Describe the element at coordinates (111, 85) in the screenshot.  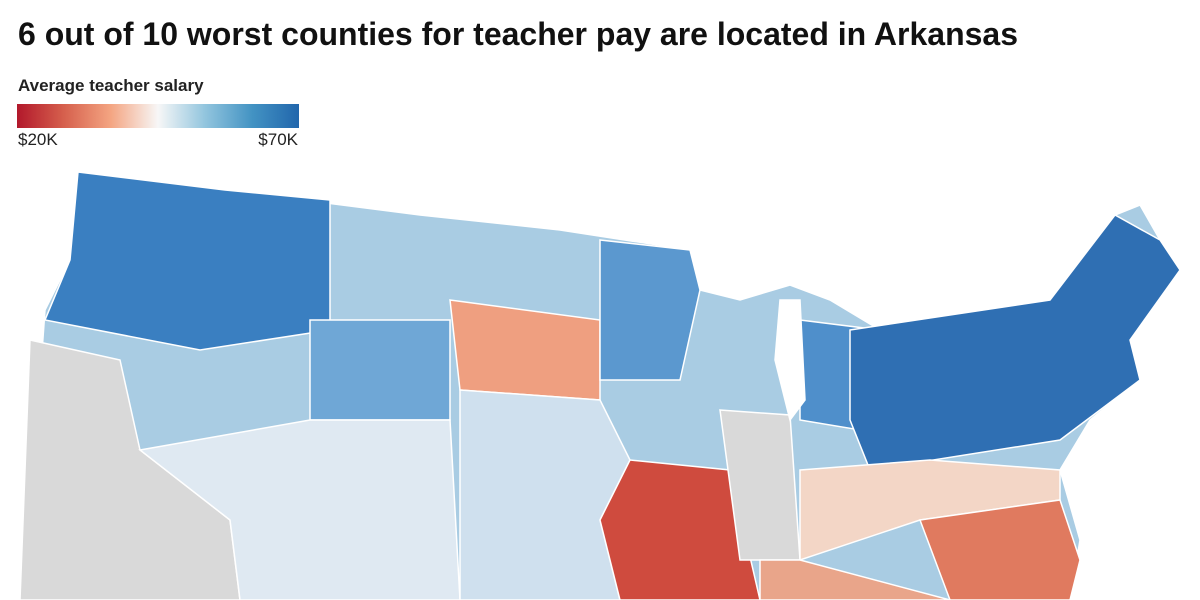
I see `legend-title: Average teacher salary` at that location.